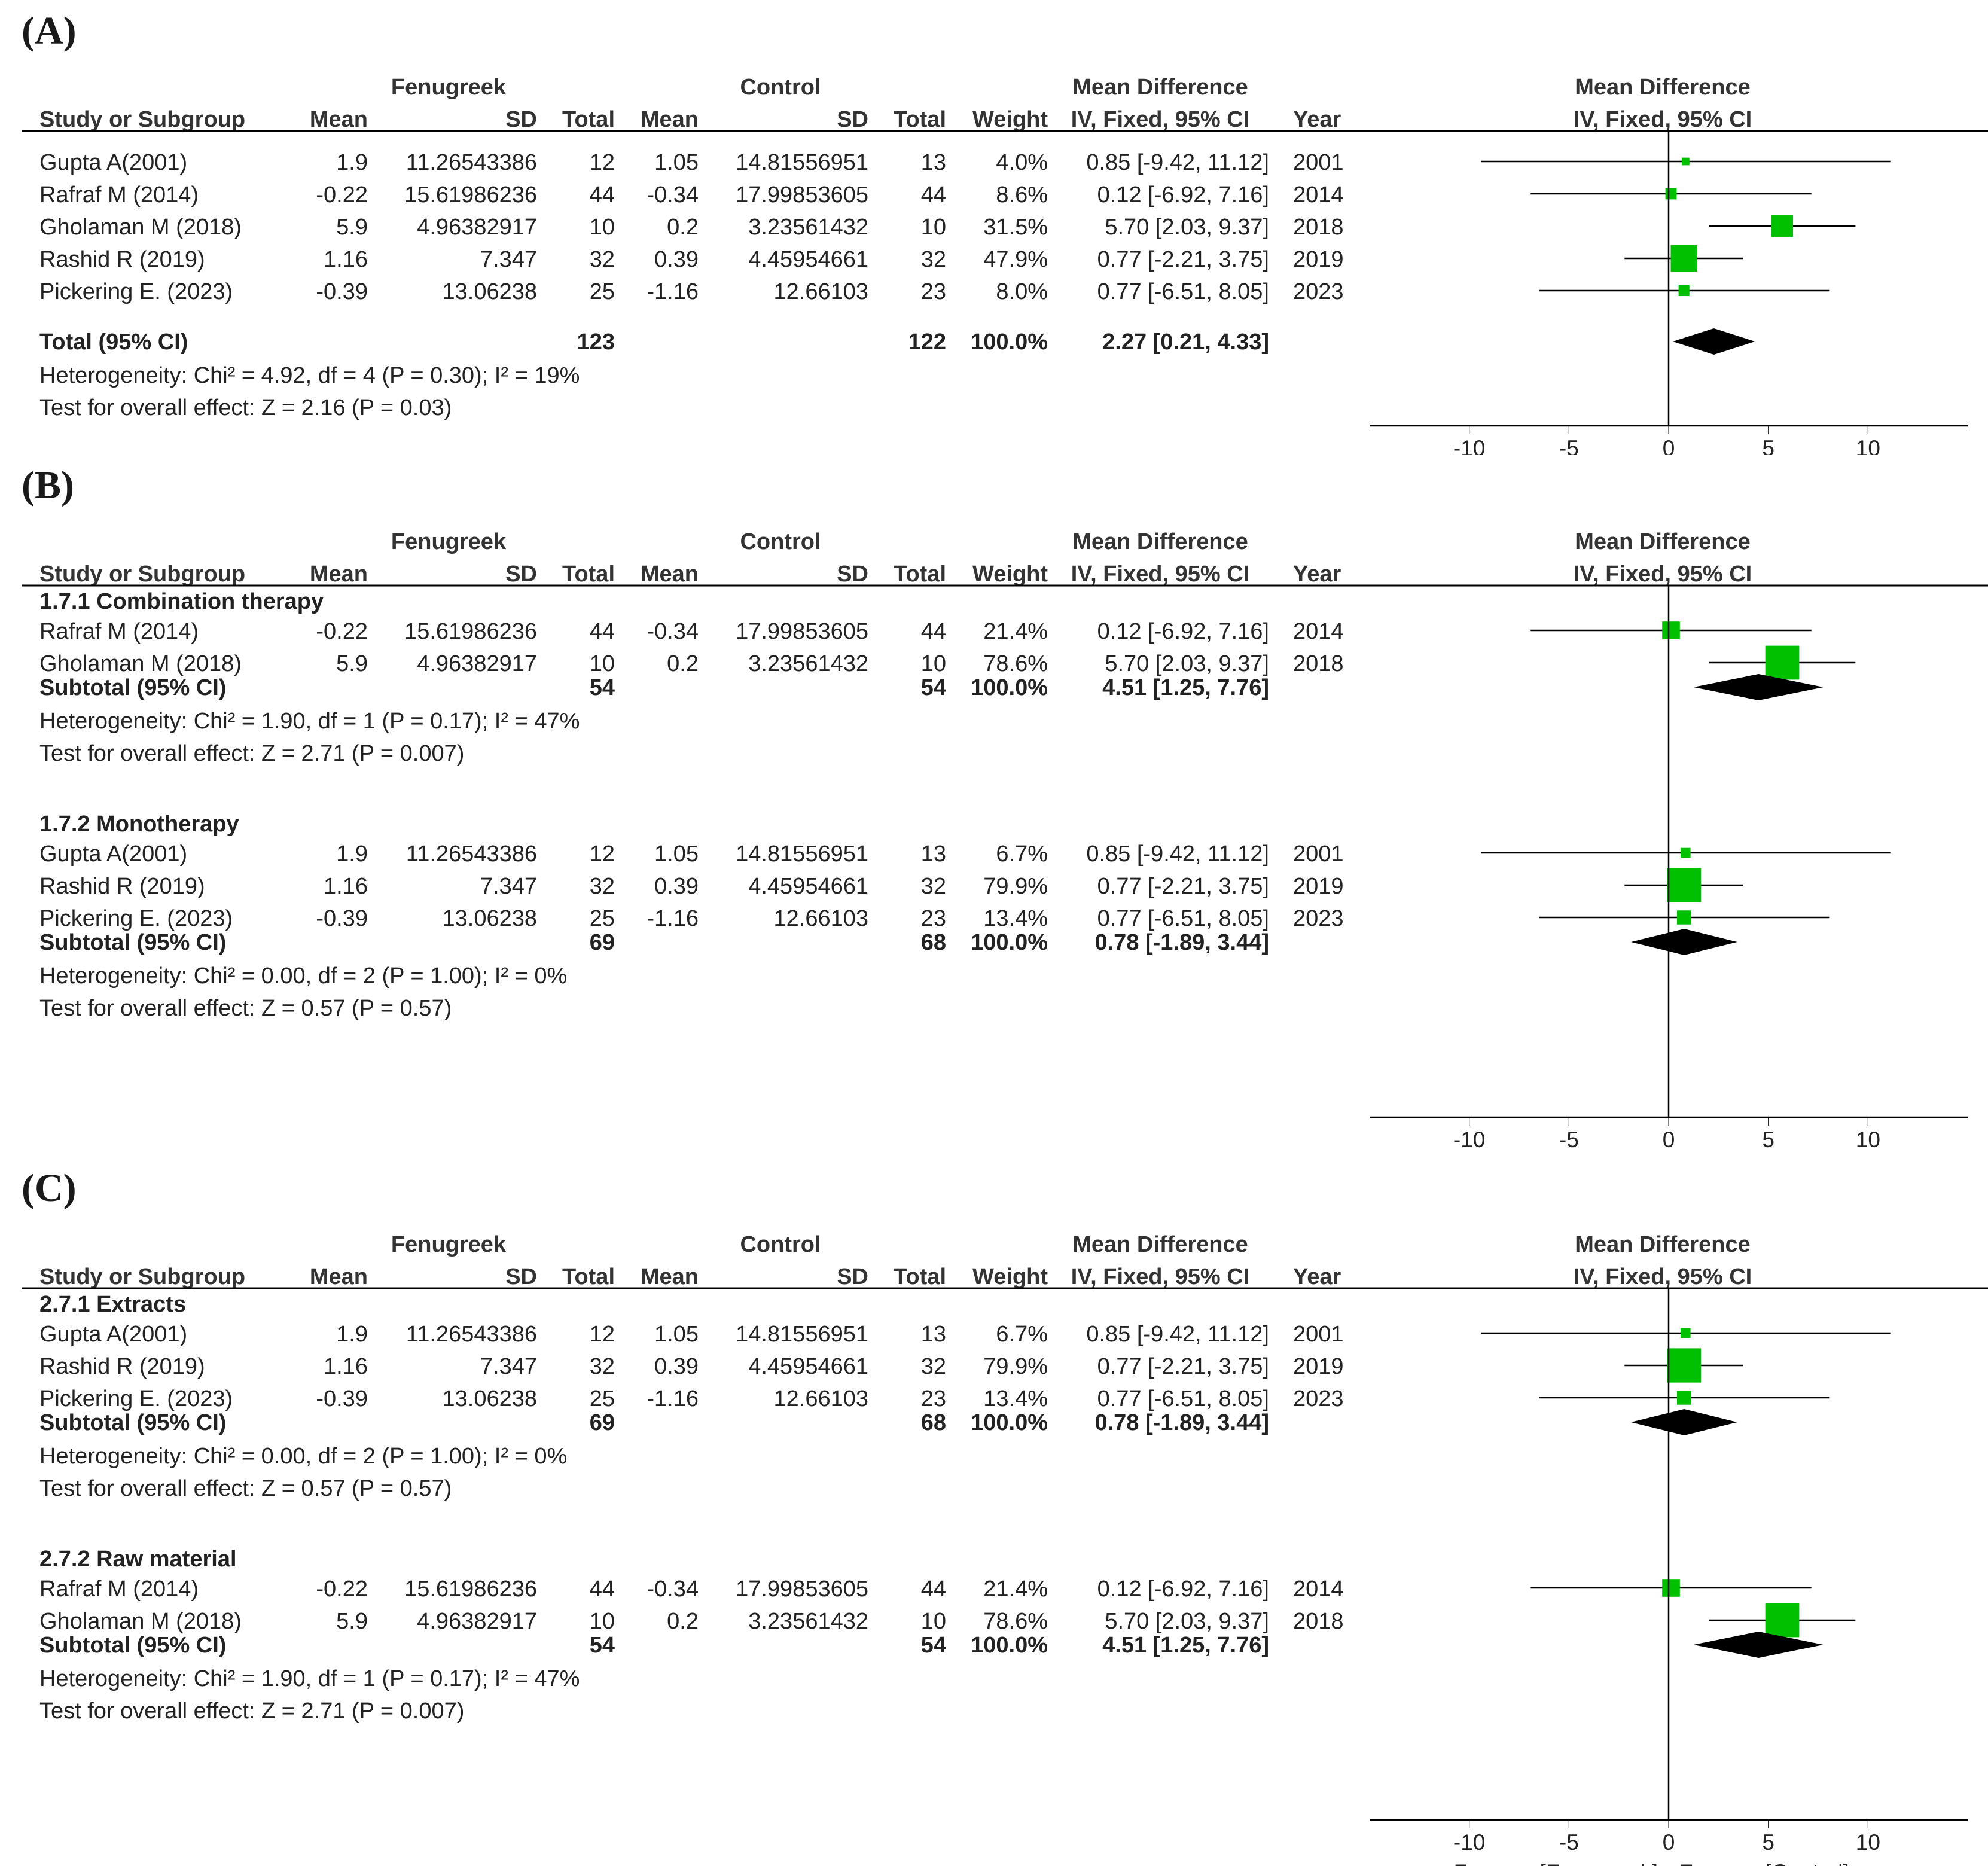  Describe the element at coordinates (1181, 942) in the screenshot. I see `subtotal-ci: 0.78 [-1.89, 3.44]` at that location.